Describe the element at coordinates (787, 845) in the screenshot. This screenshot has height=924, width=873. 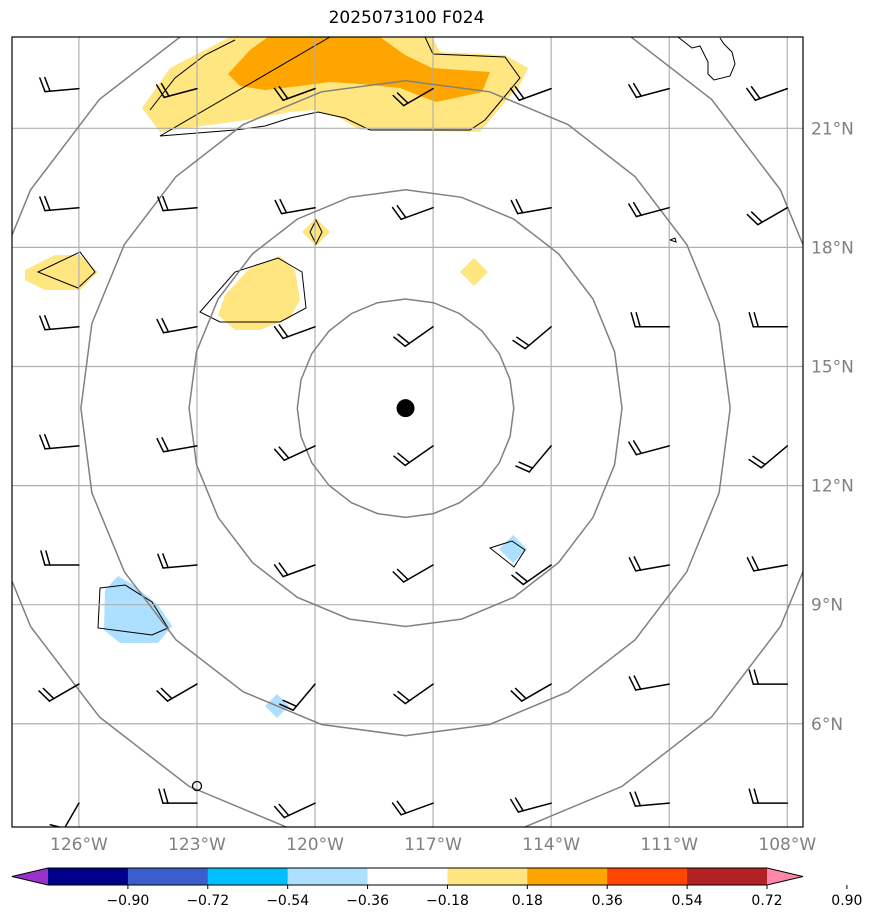
I see `longitude-label: 108°W` at that location.